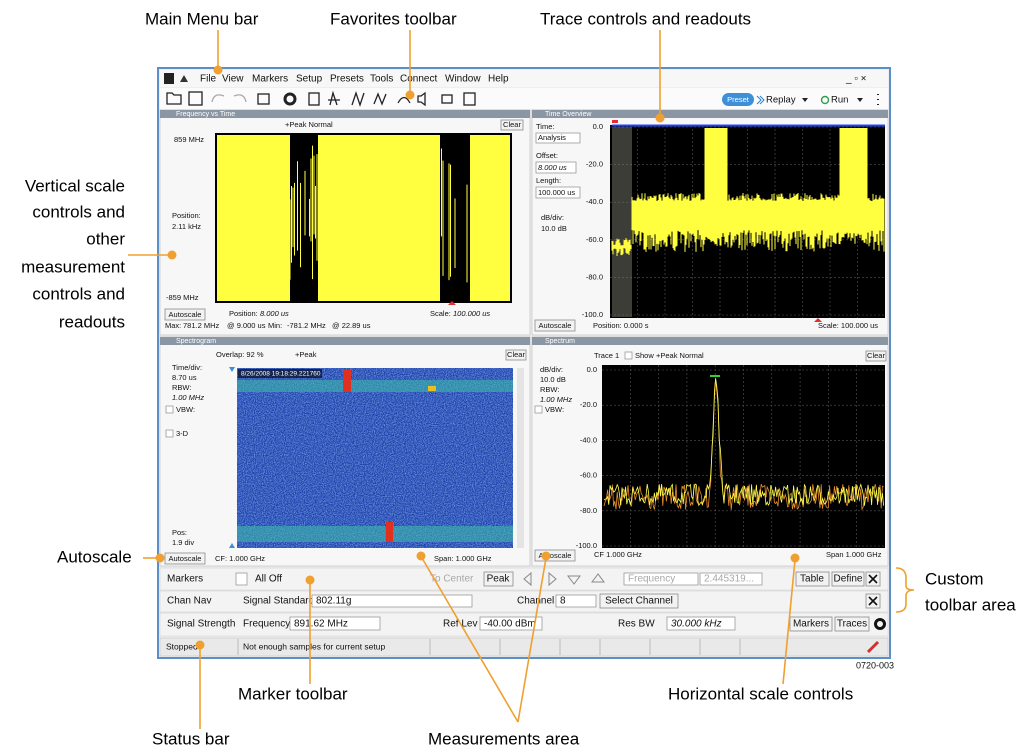 The width and height of the screenshot is (1034, 752). Describe the element at coordinates (201, 624) in the screenshot. I see `toolbar-label: Signal Strength` at that location.